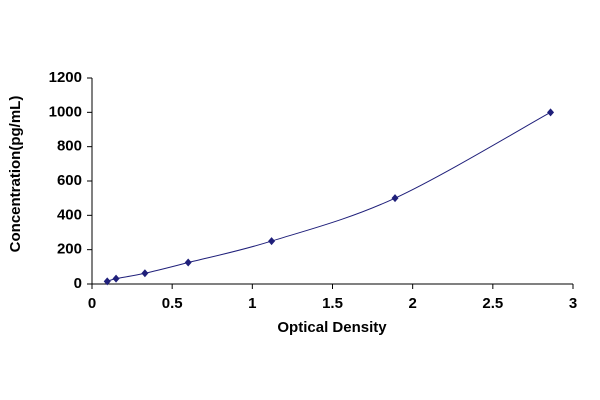 This screenshot has height=400, width=600. Describe the element at coordinates (69, 214) in the screenshot. I see `y-tick-label: 400` at that location.